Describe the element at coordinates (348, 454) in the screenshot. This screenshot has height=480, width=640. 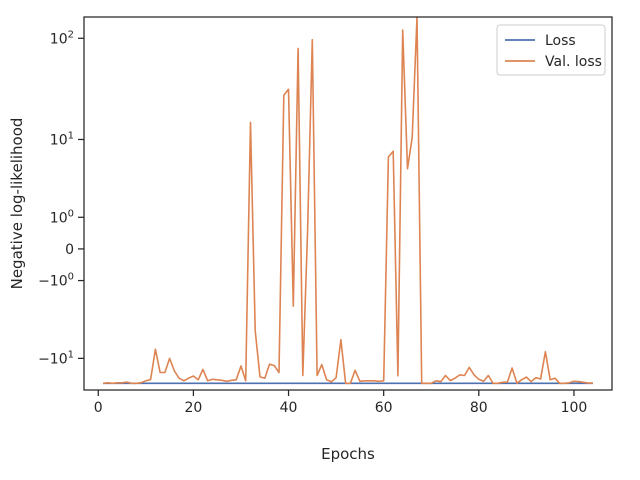
I see `x-axis-label: Epochs` at that location.